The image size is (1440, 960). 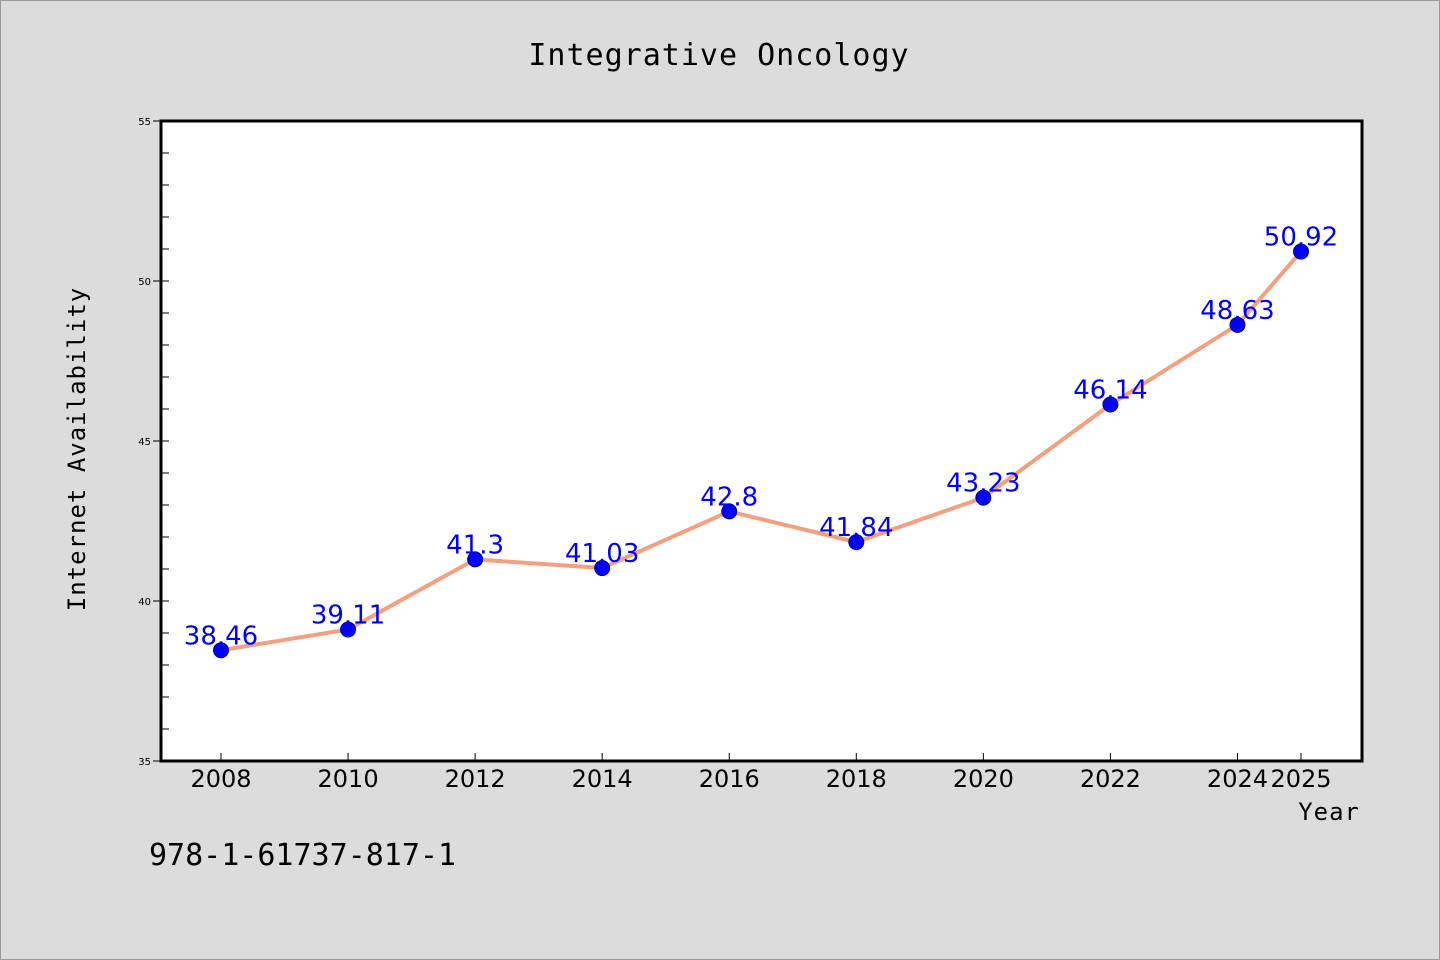 I want to click on y-tick-label: 35, so click(x=144, y=762).